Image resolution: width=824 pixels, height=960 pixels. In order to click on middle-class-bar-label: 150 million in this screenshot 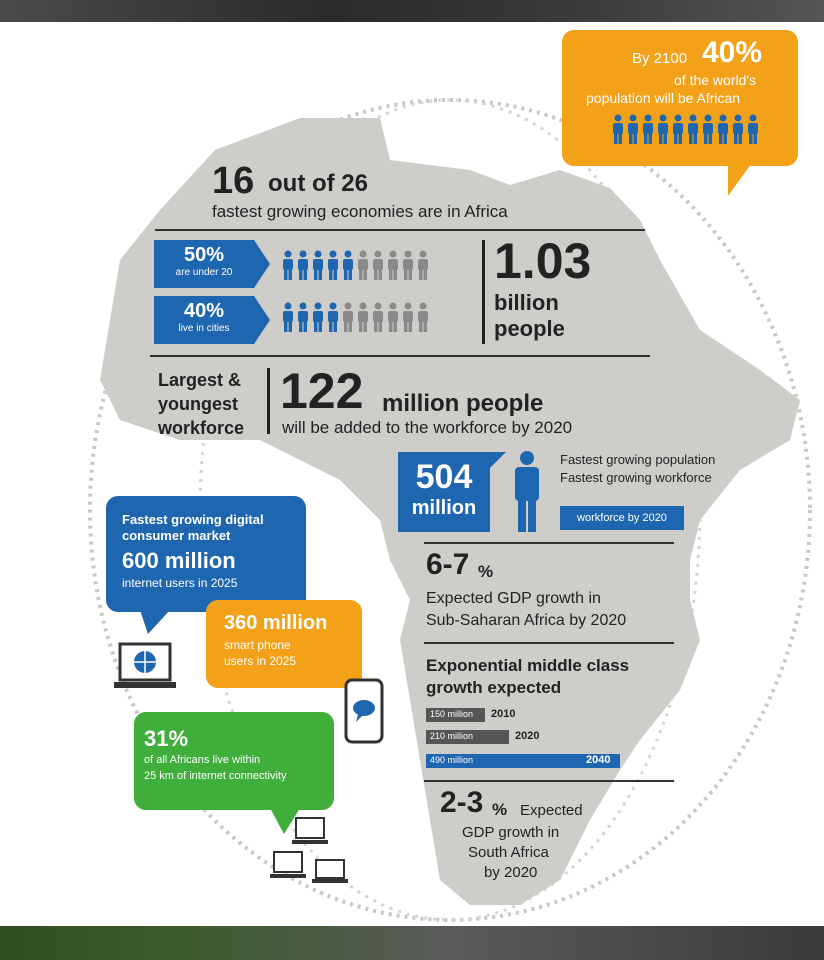, I will do `click(452, 714)`.